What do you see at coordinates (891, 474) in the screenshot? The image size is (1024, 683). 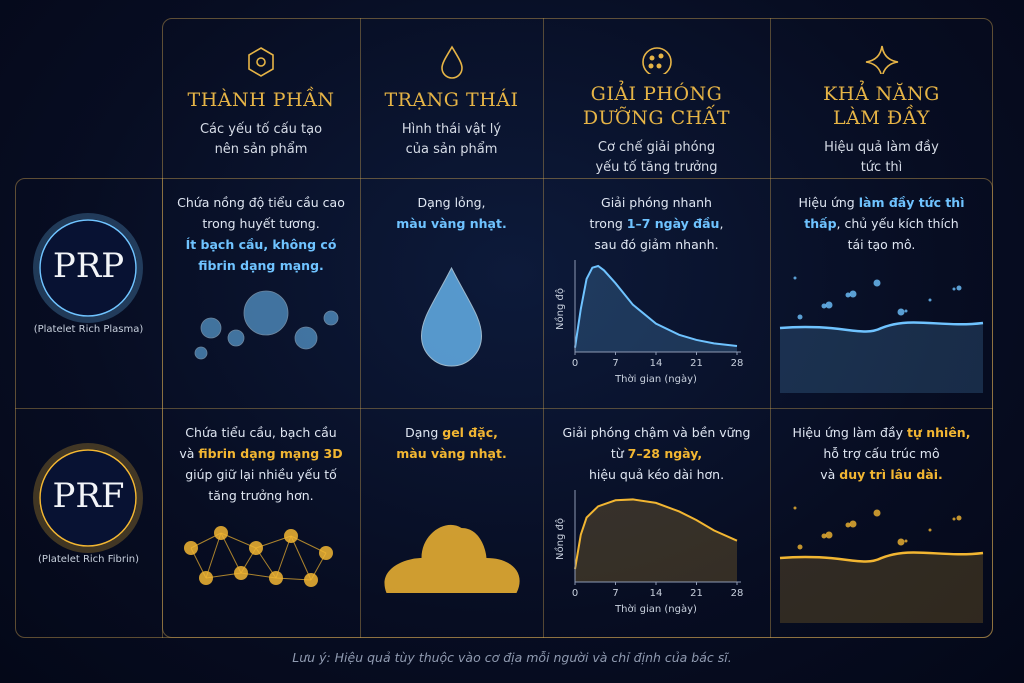 I see `accent-text: duy trì lâu dài.` at bounding box center [891, 474].